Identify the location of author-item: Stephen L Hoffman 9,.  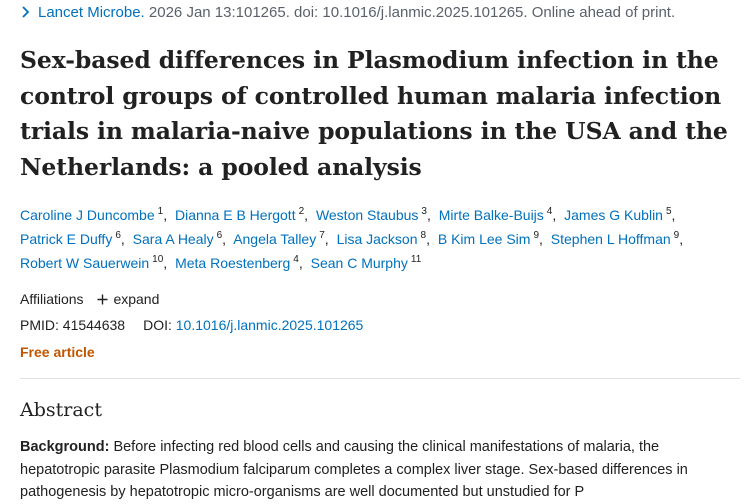
(619, 239).